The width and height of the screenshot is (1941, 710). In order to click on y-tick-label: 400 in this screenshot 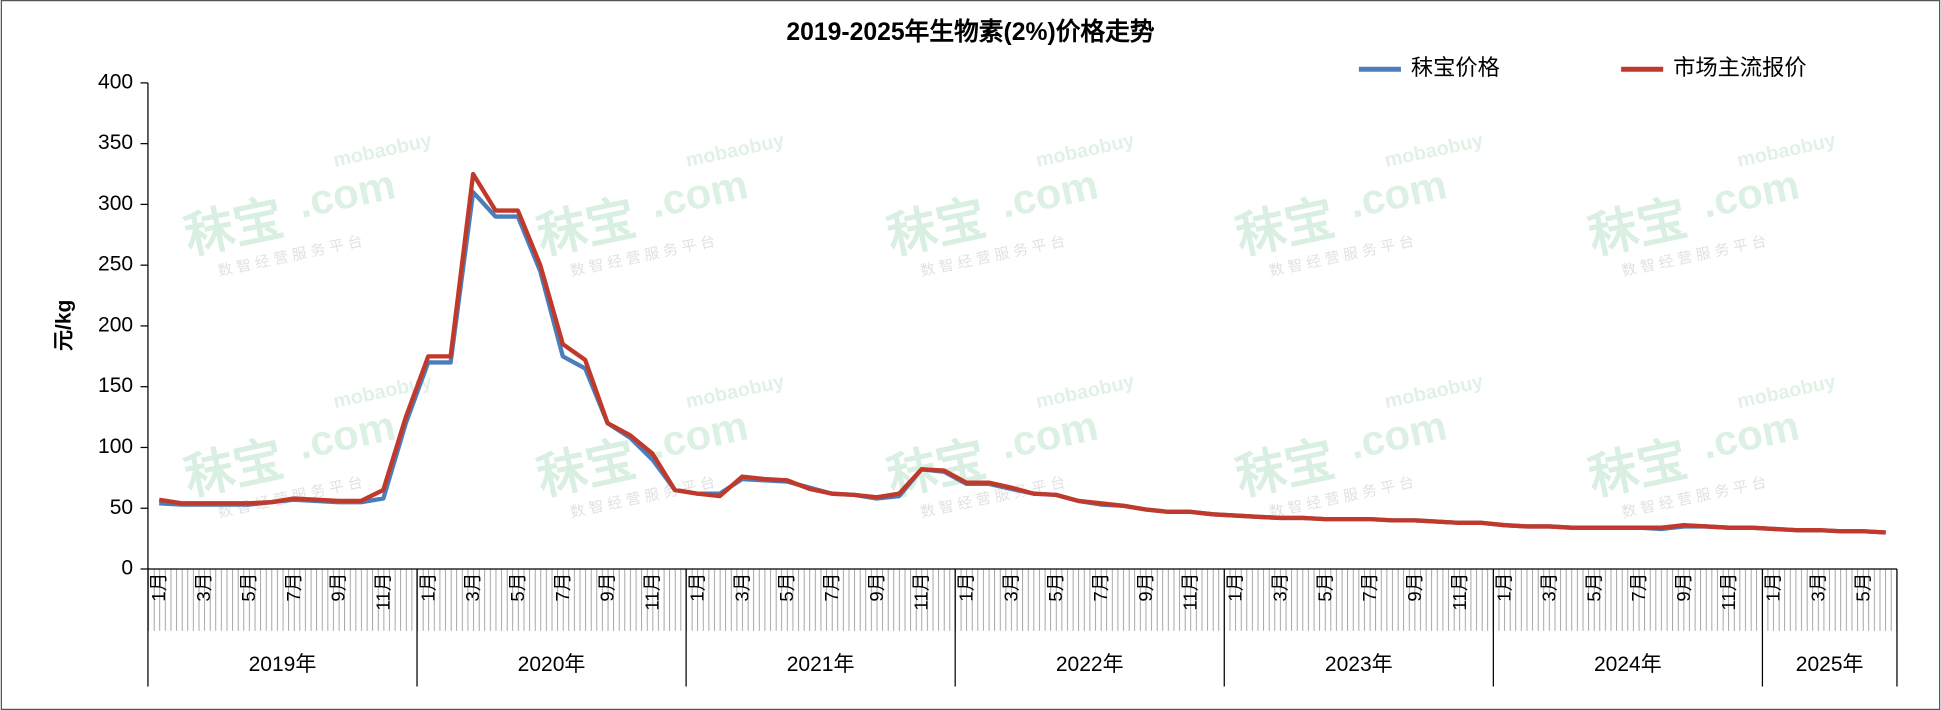, I will do `click(115, 81)`.